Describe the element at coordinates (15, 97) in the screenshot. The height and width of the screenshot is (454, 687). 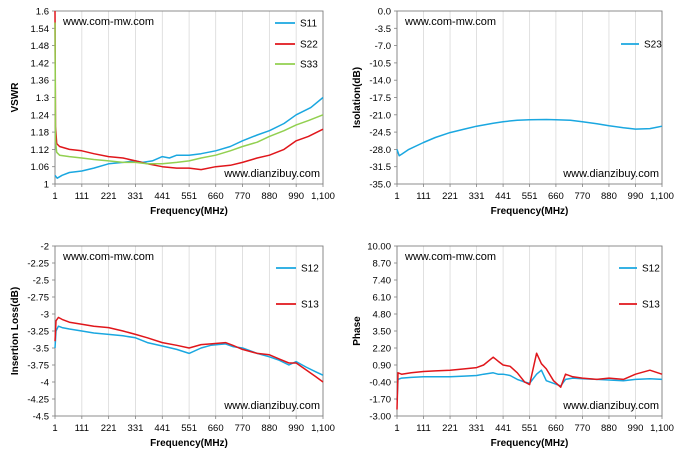
I see `y-axis-title: VSWR` at that location.